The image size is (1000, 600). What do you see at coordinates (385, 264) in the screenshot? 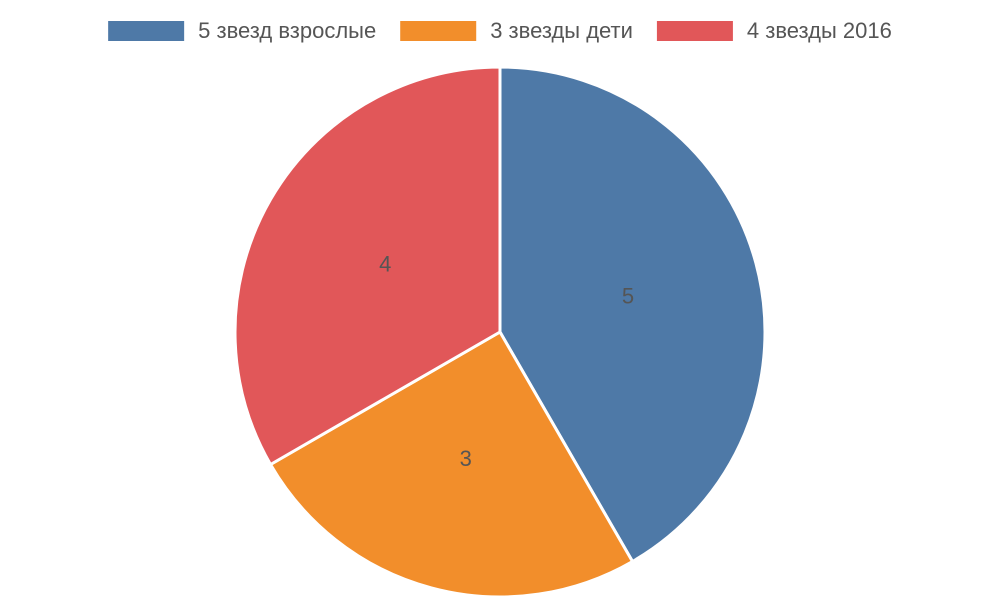
I see `slice-label: 4` at bounding box center [385, 264].